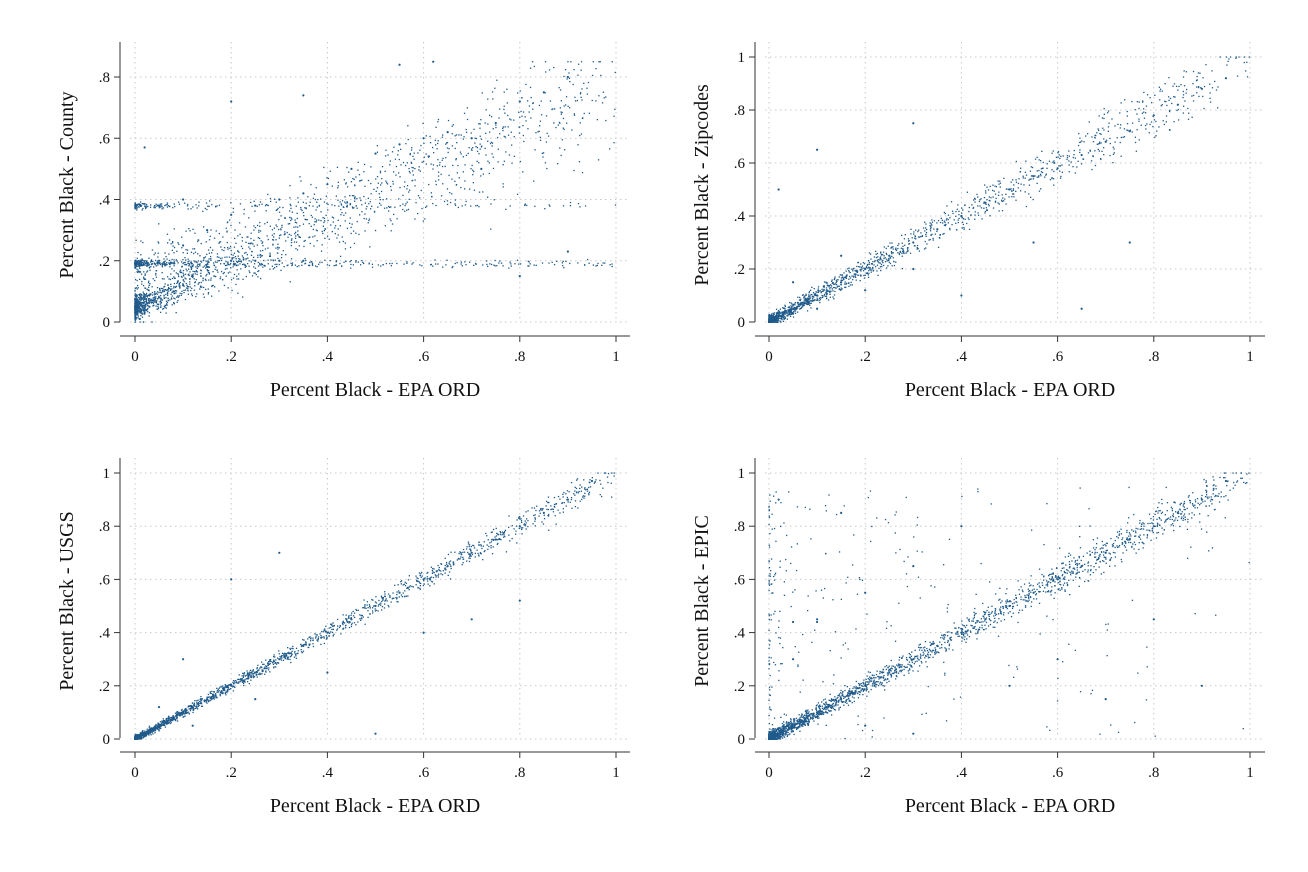 Image resolution: width=1308 pixels, height=872 pixels. Describe the element at coordinates (519, 773) in the screenshot. I see `x-tick-label: .8` at that location.